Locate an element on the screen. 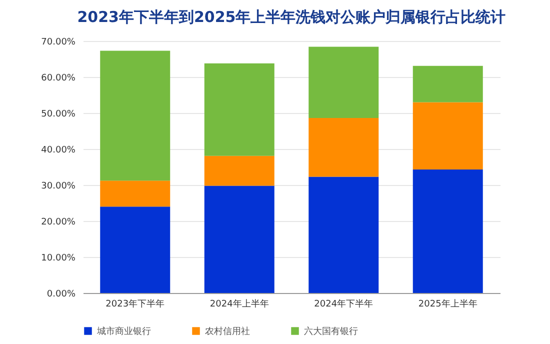  x-tick-label: 2024年下半年 is located at coordinates (344, 304).